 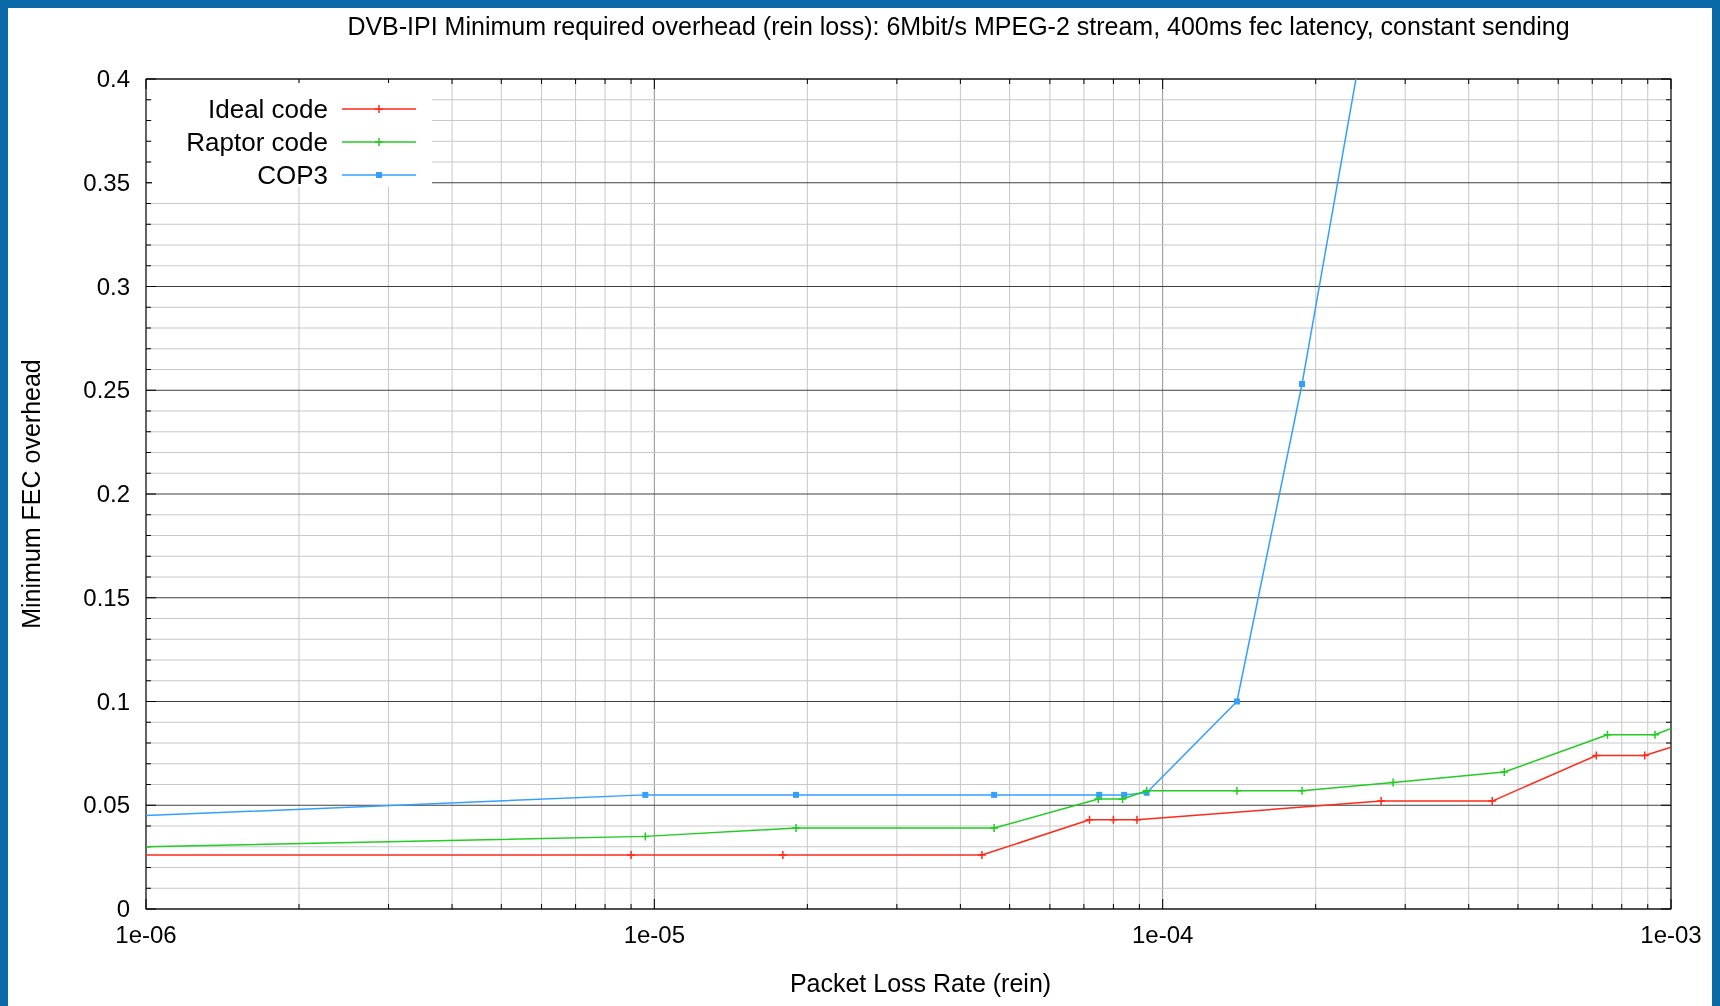 What do you see at coordinates (106, 390) in the screenshot?
I see `y-tick-label: 0.25` at bounding box center [106, 390].